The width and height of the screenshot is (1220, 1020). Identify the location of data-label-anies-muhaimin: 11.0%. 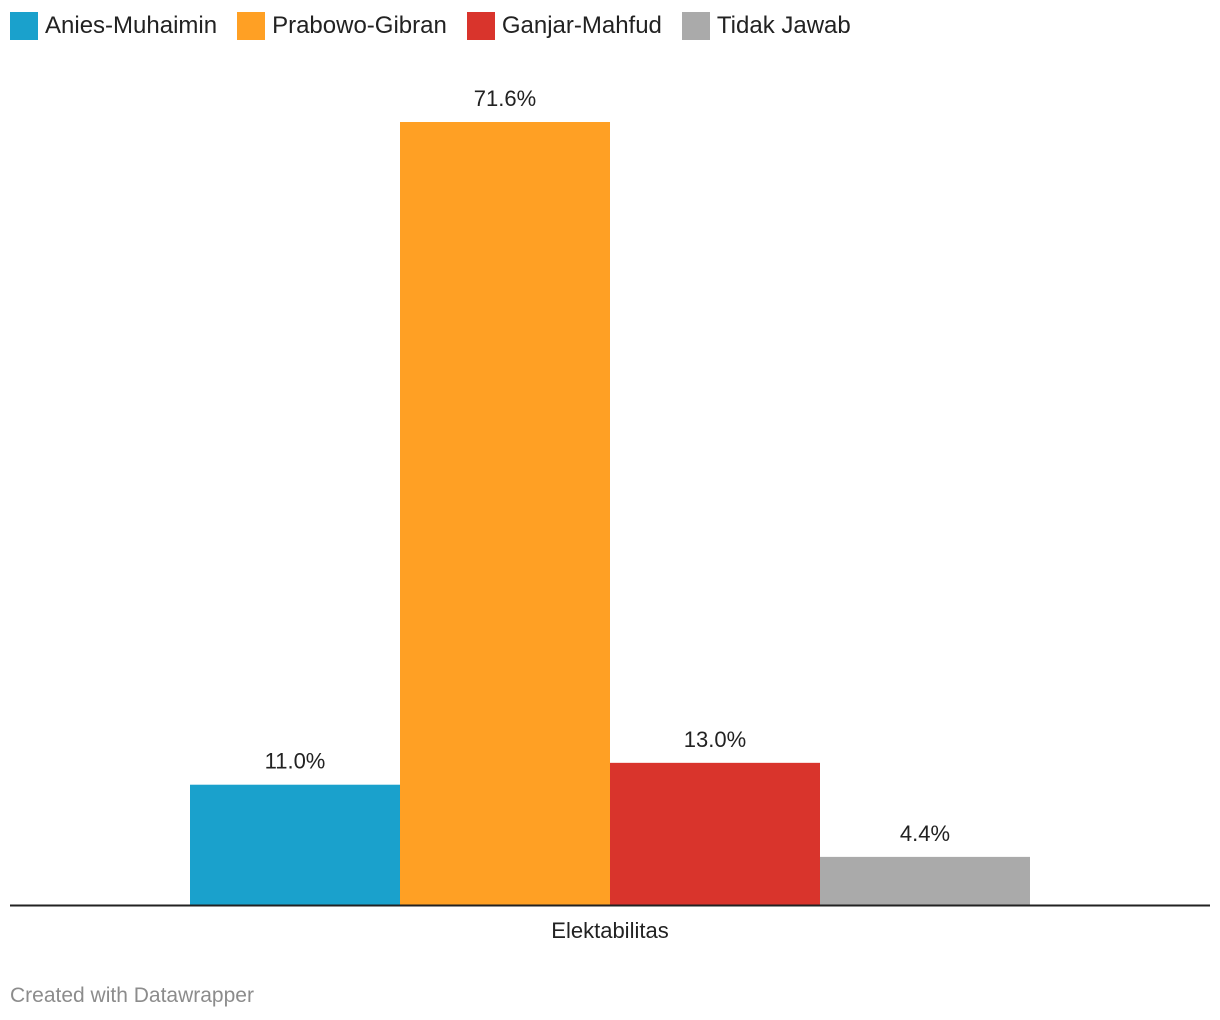
(295, 761).